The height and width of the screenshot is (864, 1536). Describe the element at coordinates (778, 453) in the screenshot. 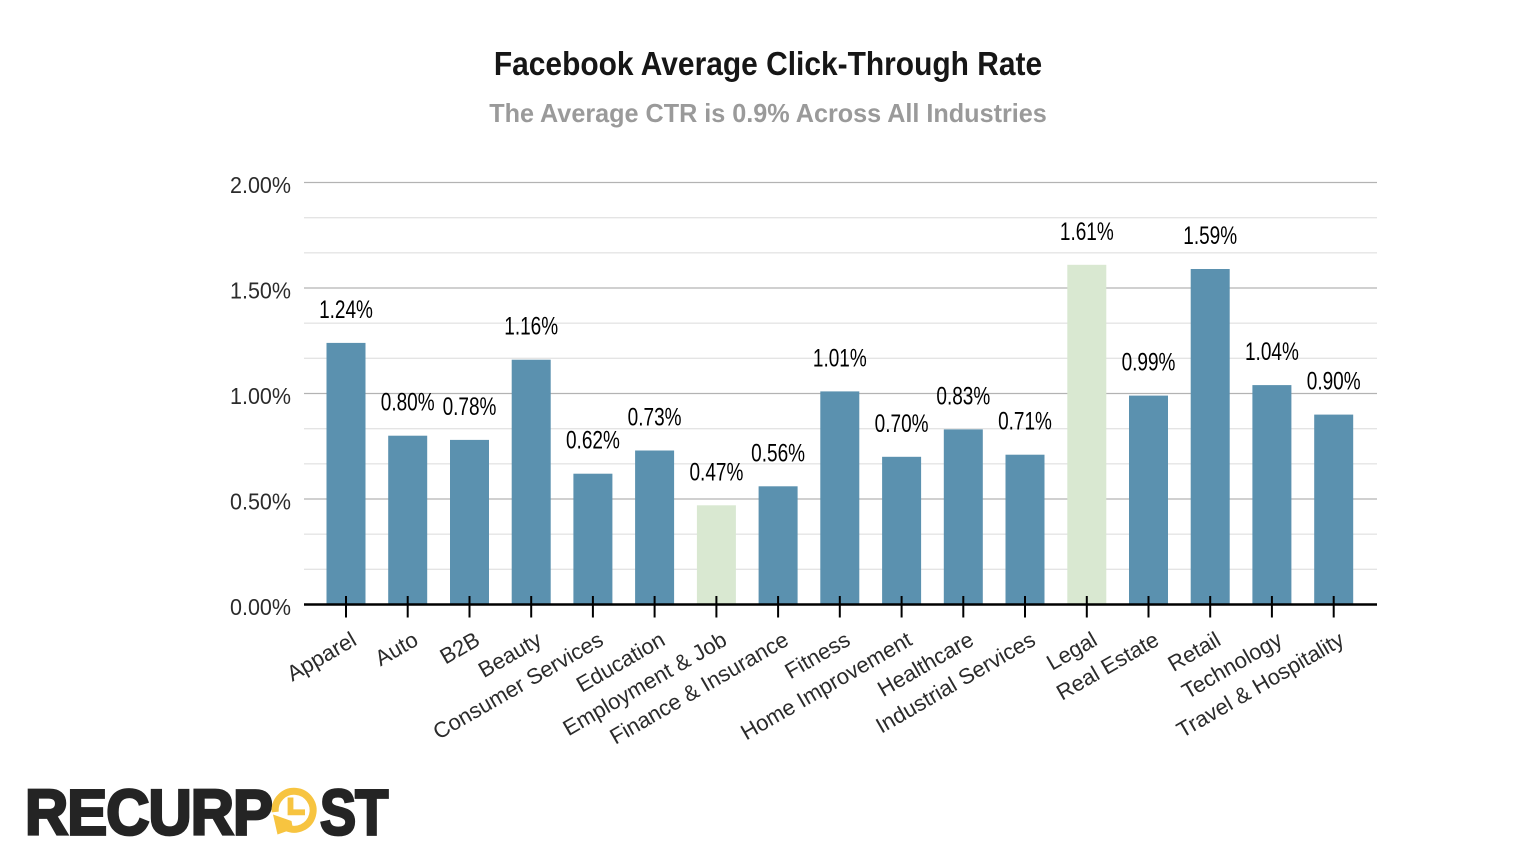

I see `svg-text: 0.56%` at that location.